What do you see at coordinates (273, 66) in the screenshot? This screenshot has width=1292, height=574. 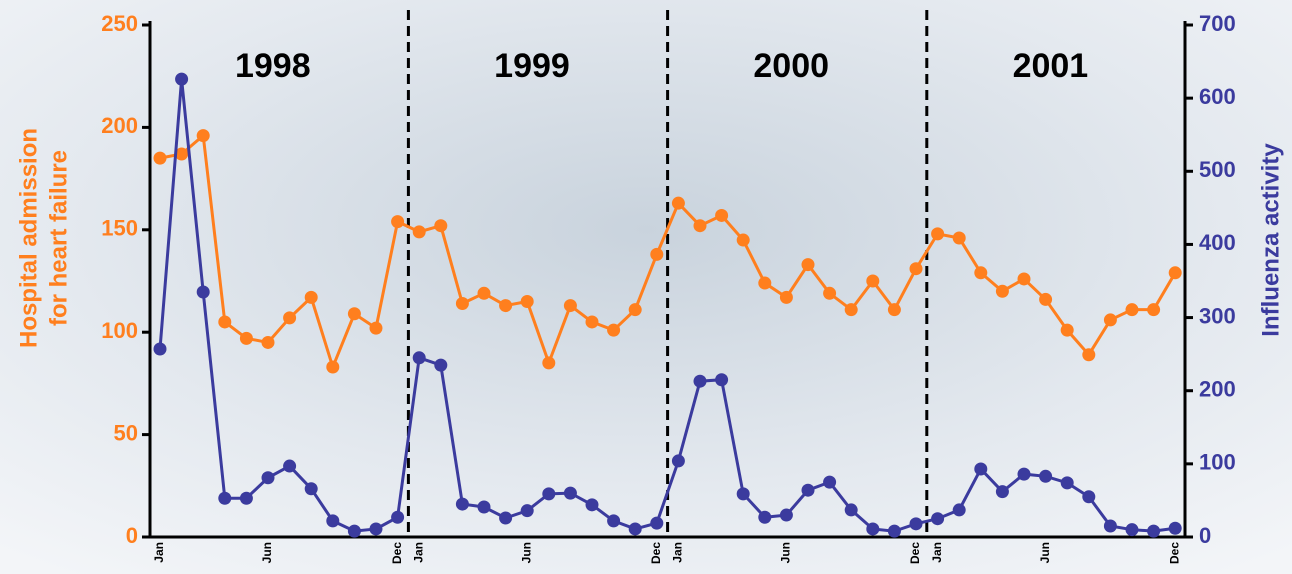 I see `year-label: 1998` at bounding box center [273, 66].